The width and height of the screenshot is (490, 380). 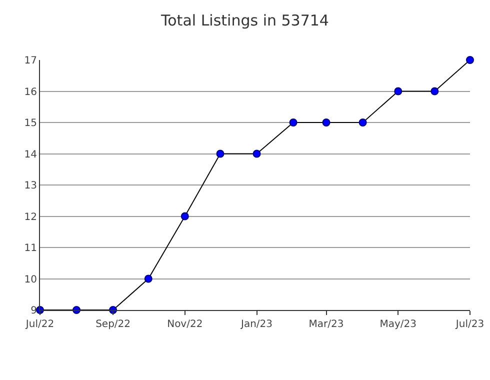 I want to click on y-tick-label: 9, so click(x=33, y=311).